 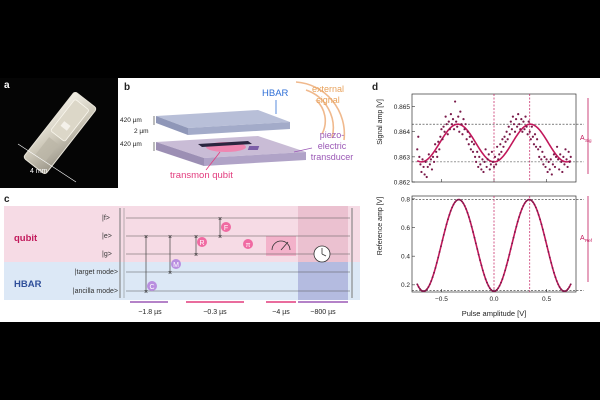 What do you see at coordinates (586, 136) in the screenshot?
I see `amp-sig-annotation: A Sig` at bounding box center [586, 136].